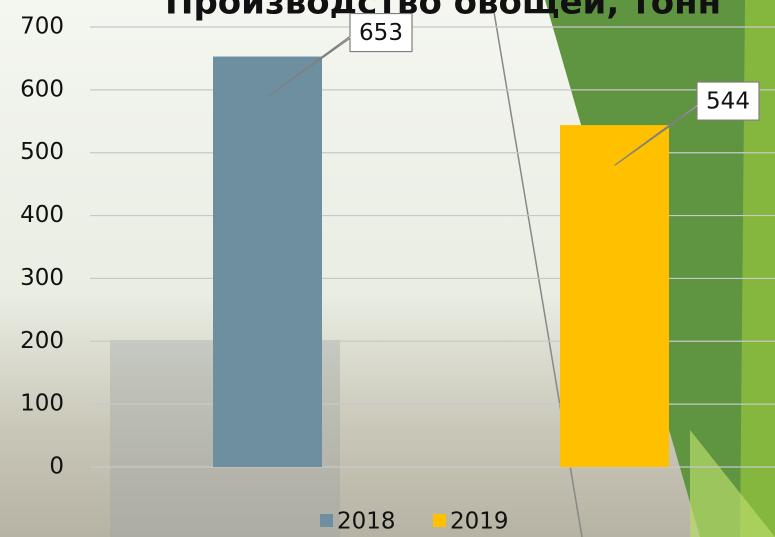  Describe the element at coordinates (479, 522) in the screenshot. I see `legend-label: 2019` at that location.